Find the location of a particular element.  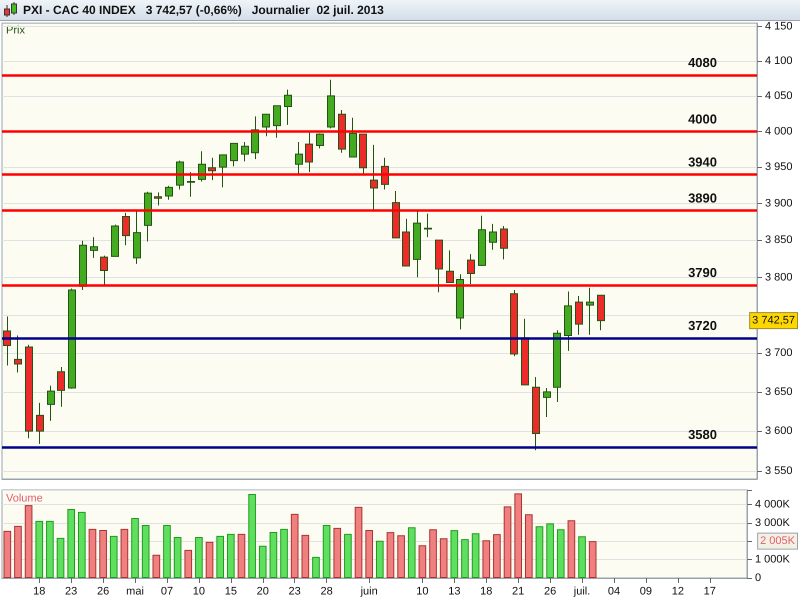

x-tick-label: 07 is located at coordinates (167, 592).